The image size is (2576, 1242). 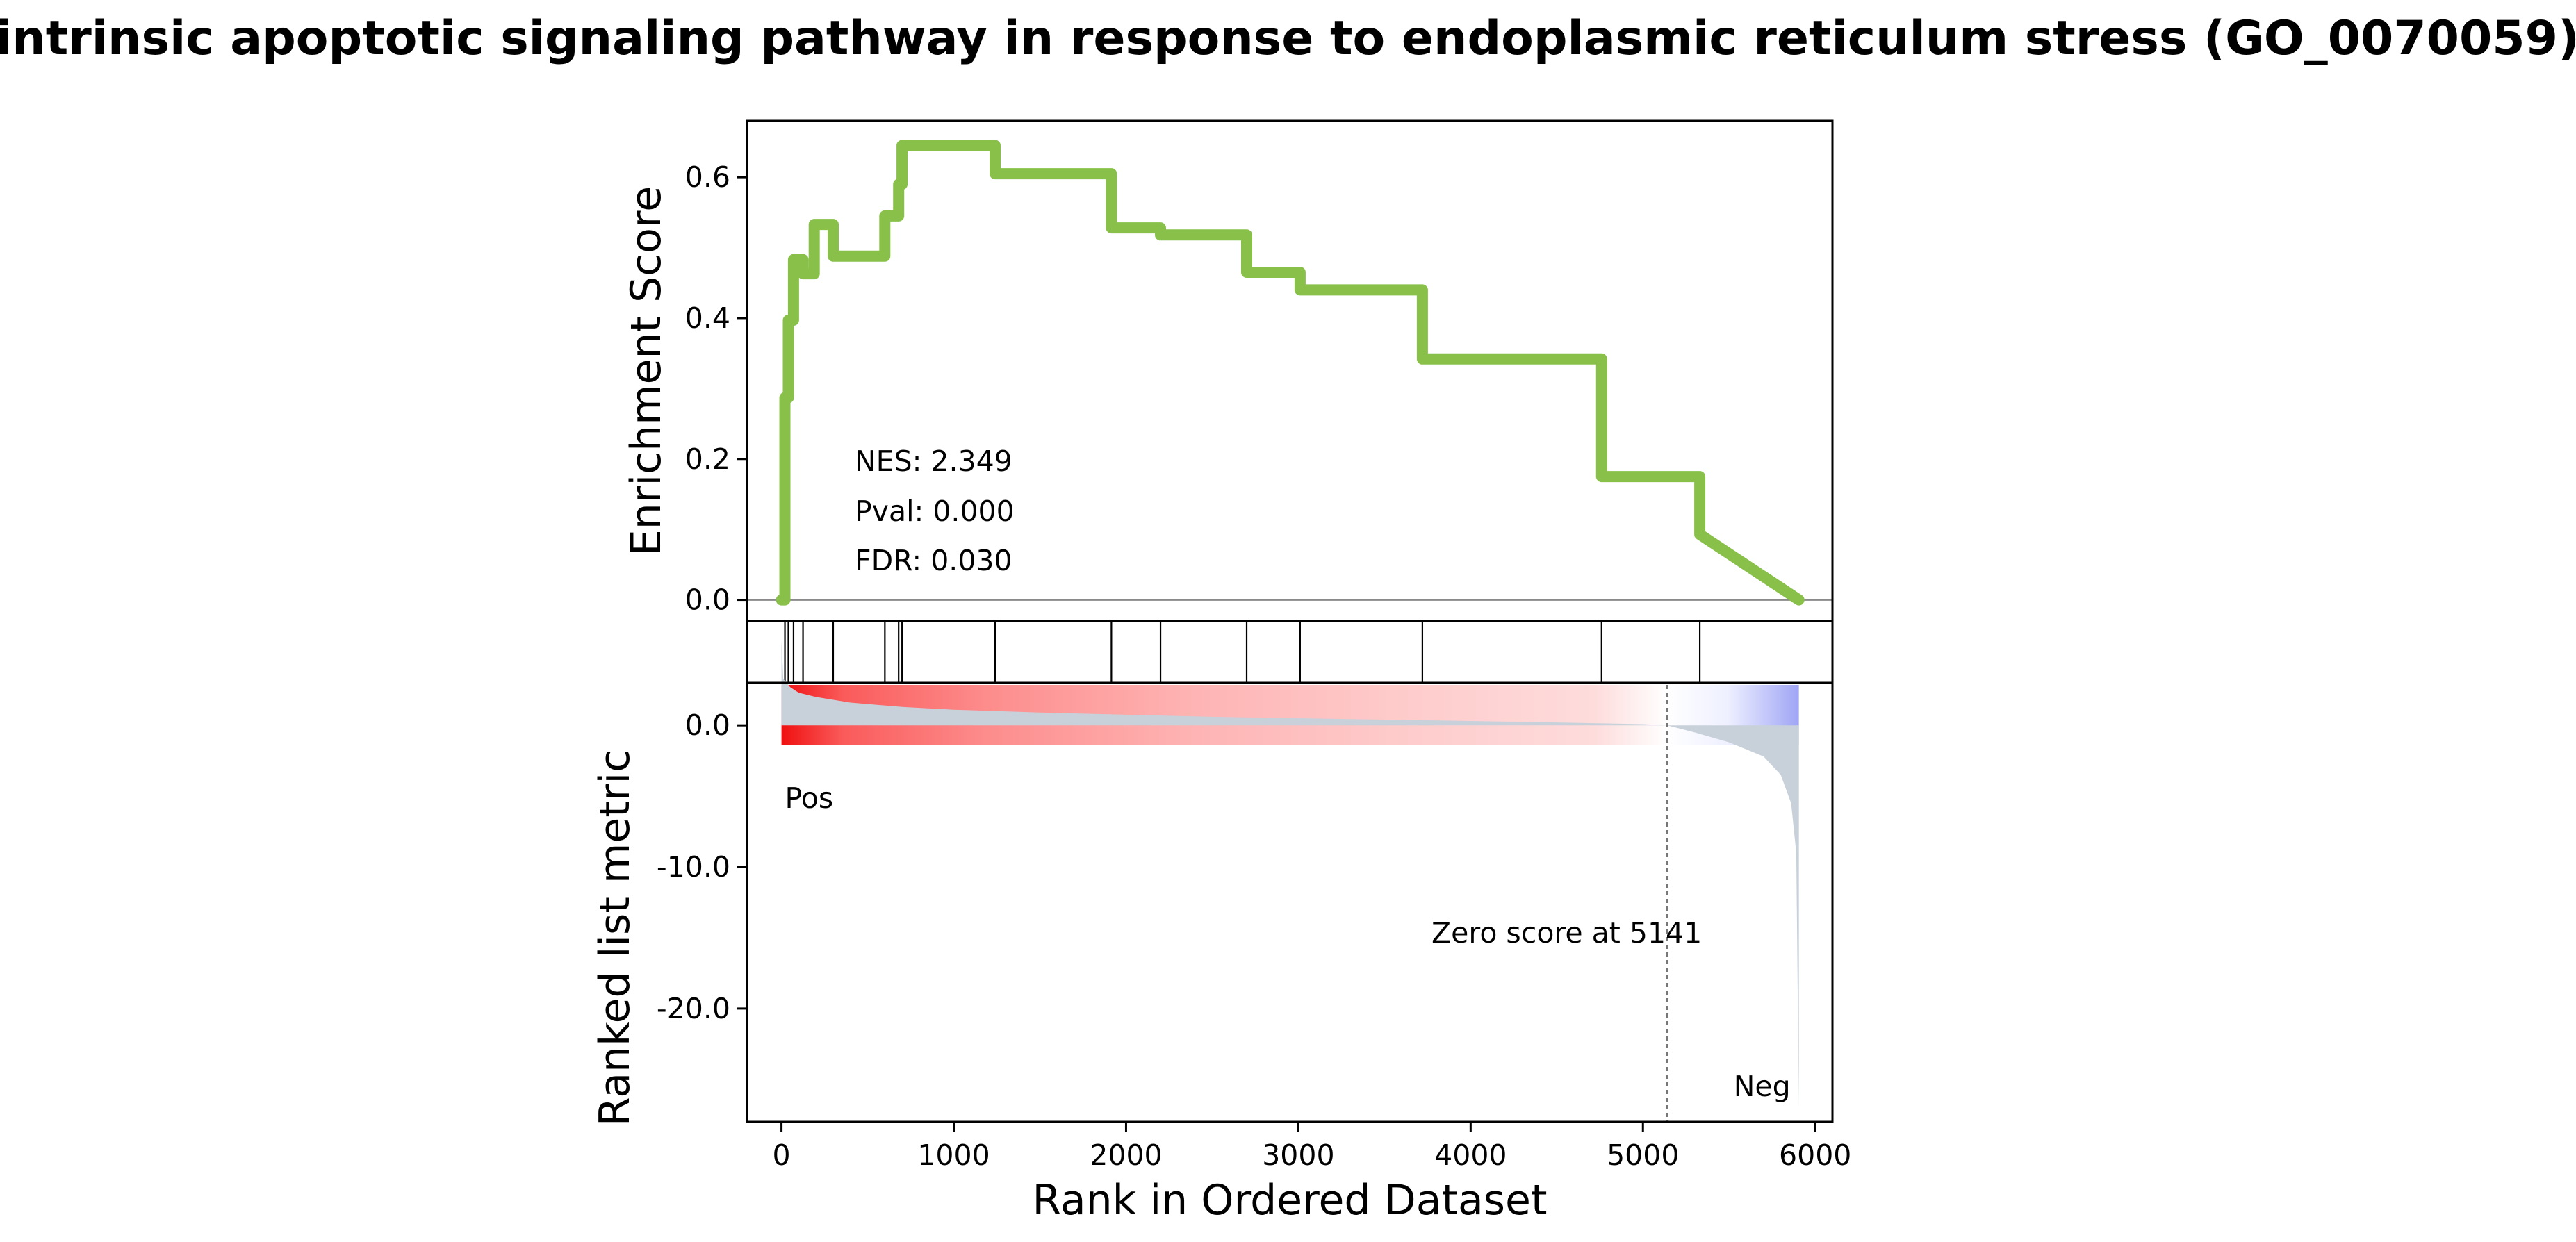 I want to click on x-tick-label: 6000, so click(x=1815, y=1155).